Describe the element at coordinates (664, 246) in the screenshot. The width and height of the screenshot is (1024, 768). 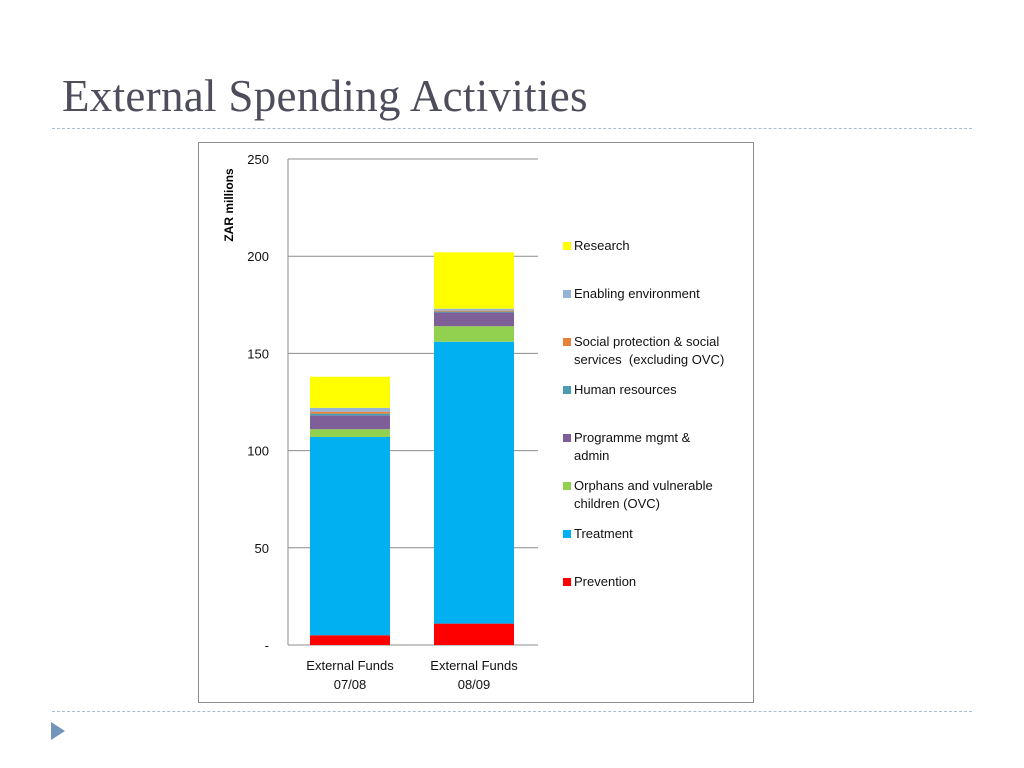
I see `legend-label: Research` at that location.